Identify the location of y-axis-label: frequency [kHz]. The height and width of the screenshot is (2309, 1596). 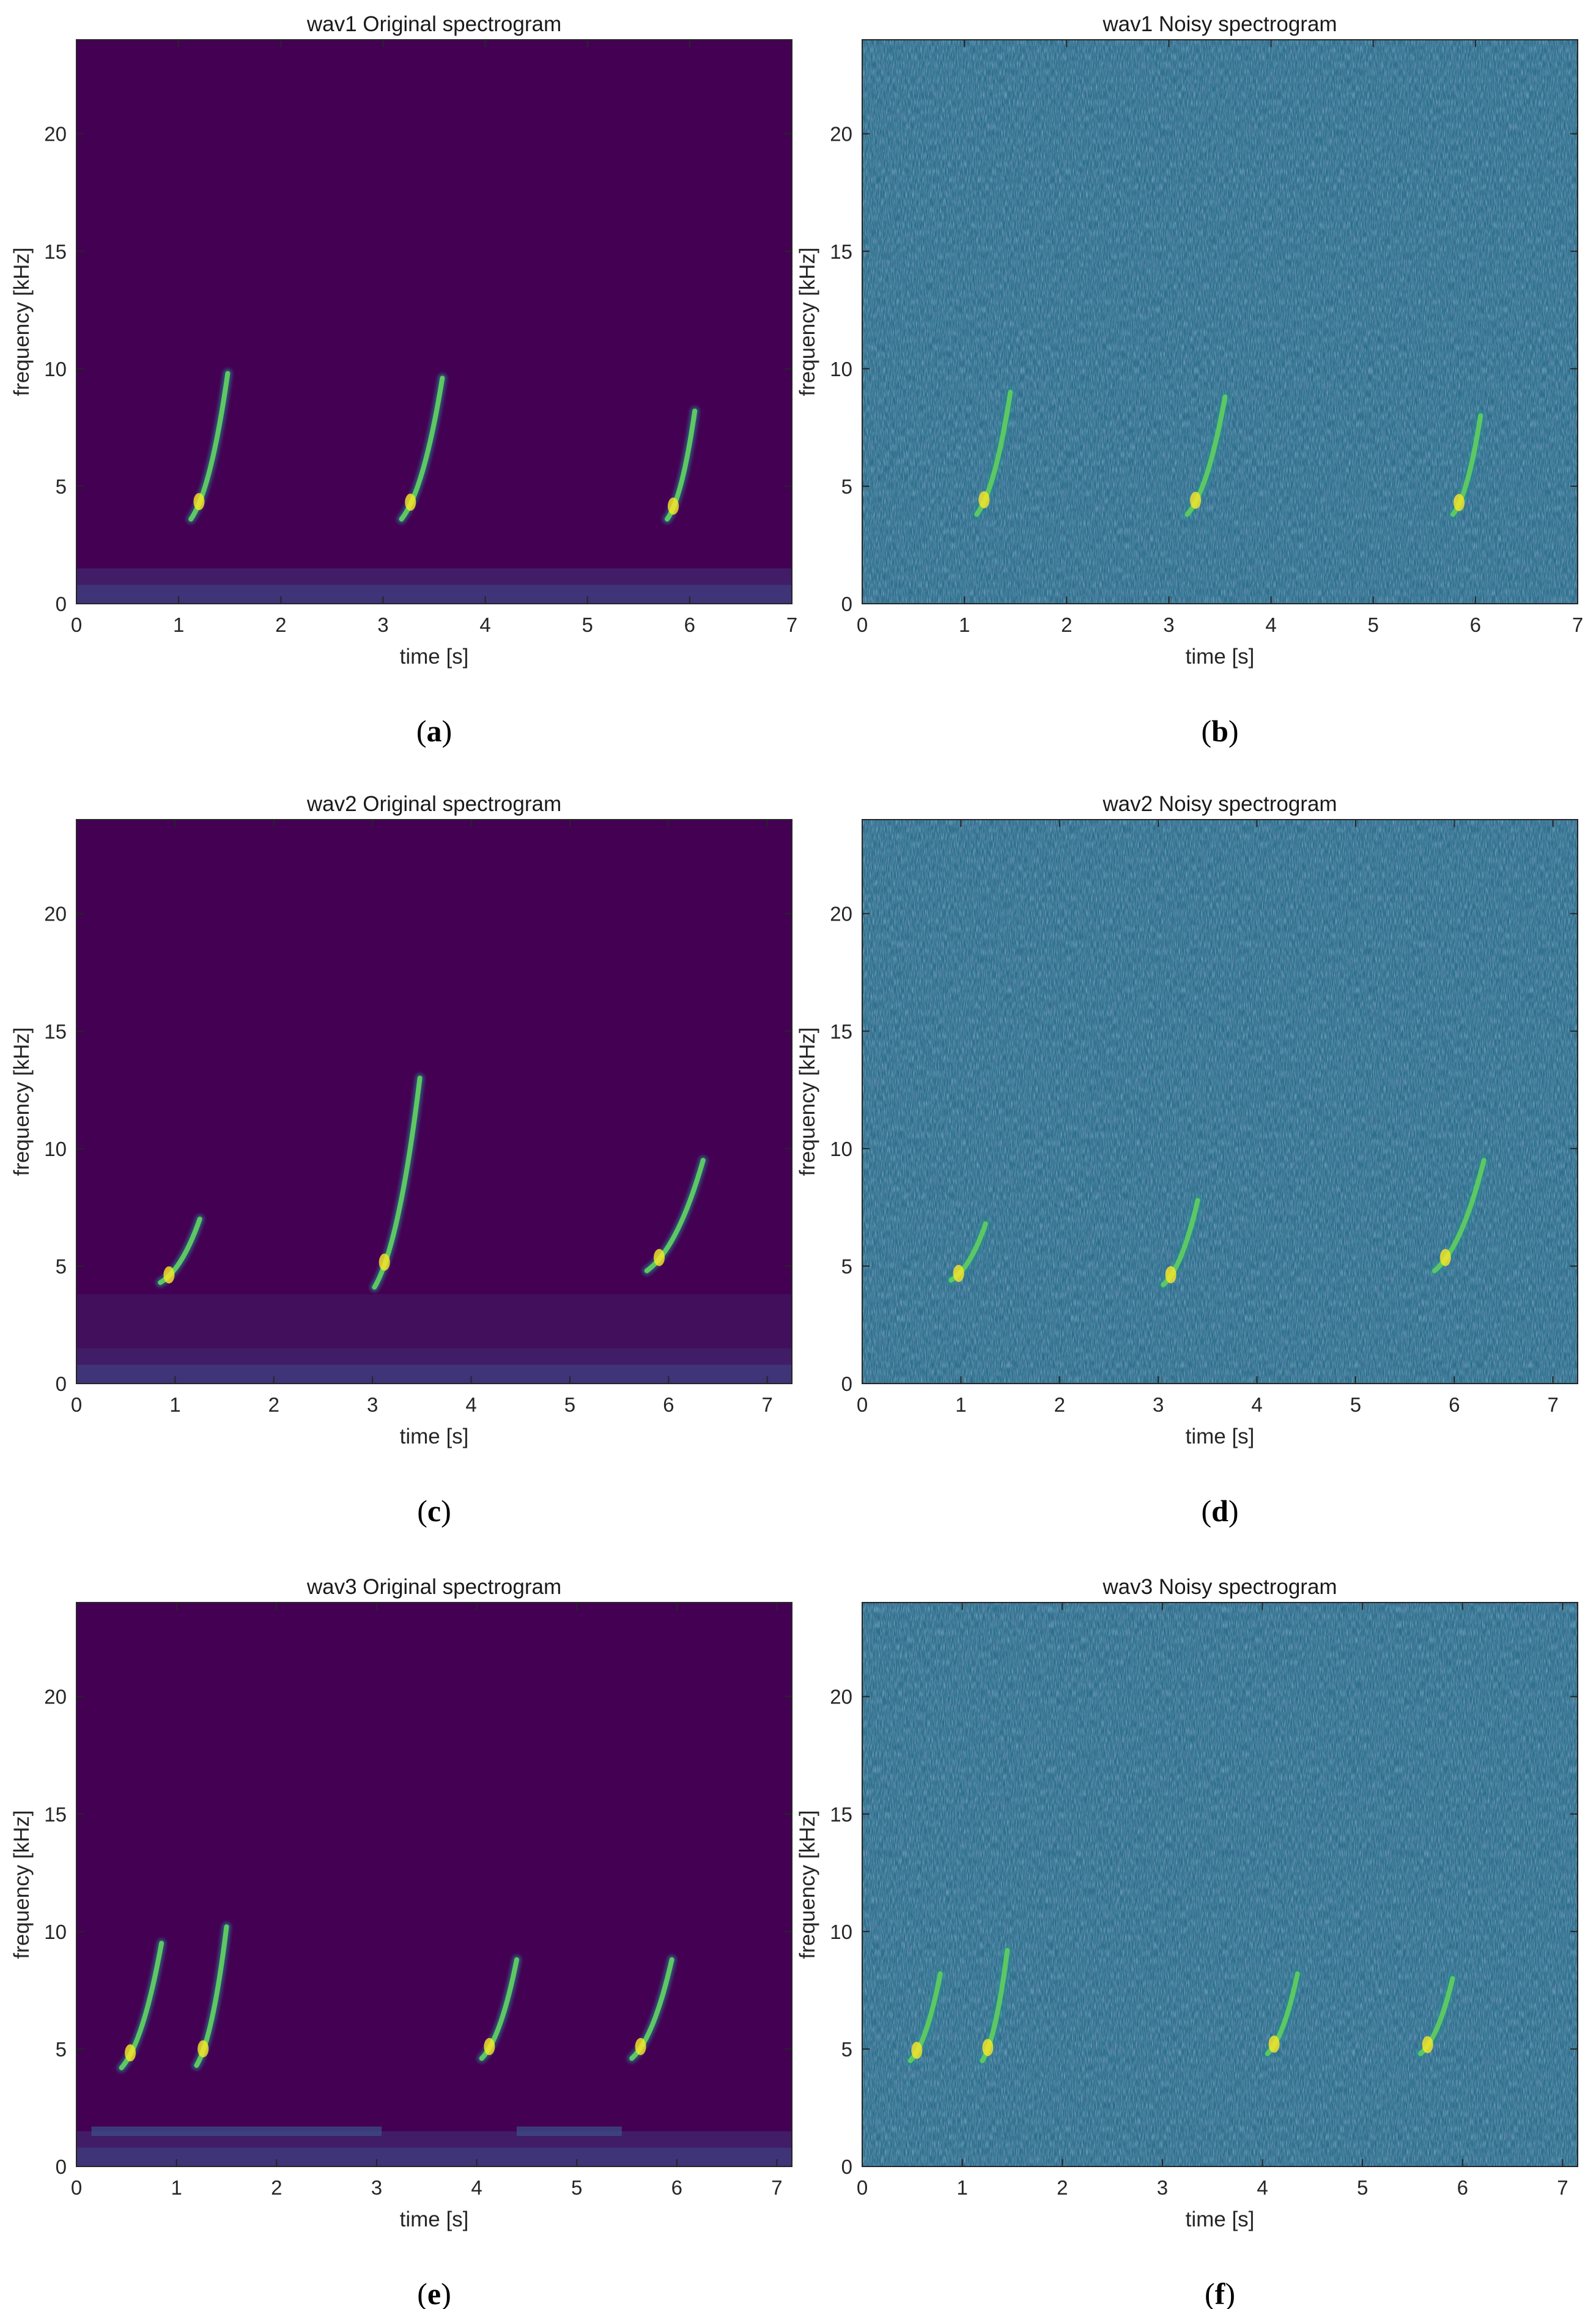
(22, 1885).